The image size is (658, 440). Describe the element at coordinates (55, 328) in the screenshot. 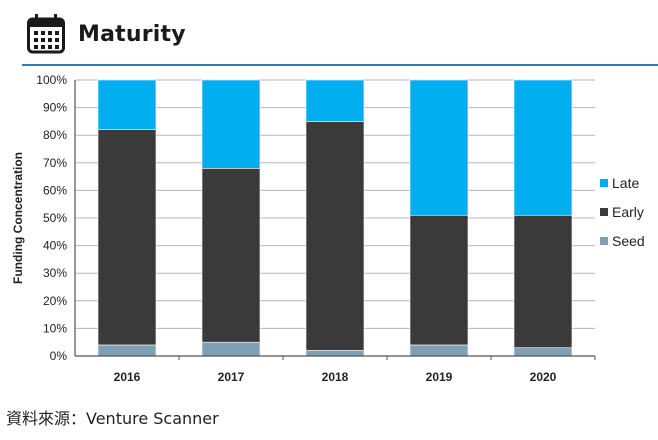

I see `y-tick-label: 10%` at that location.